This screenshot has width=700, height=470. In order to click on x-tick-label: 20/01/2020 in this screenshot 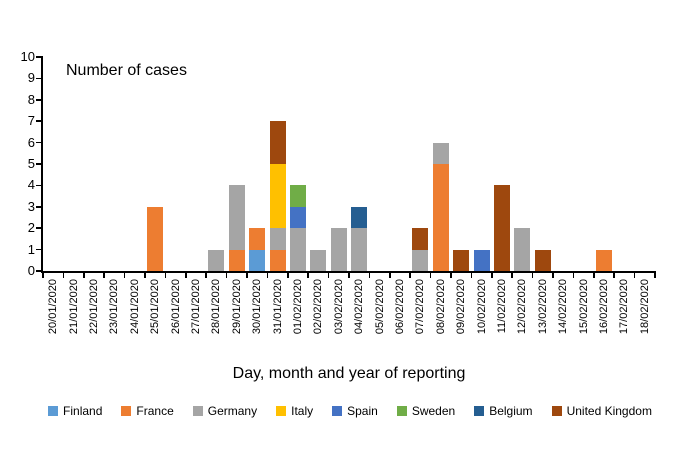, I will do `click(53, 307)`.